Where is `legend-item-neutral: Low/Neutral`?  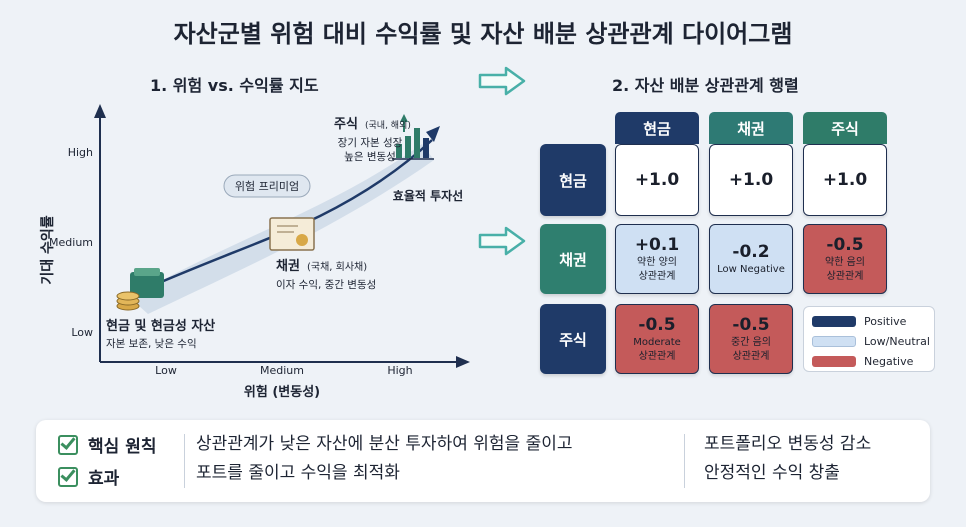 legend-item-neutral: Low/Neutral is located at coordinates (871, 341).